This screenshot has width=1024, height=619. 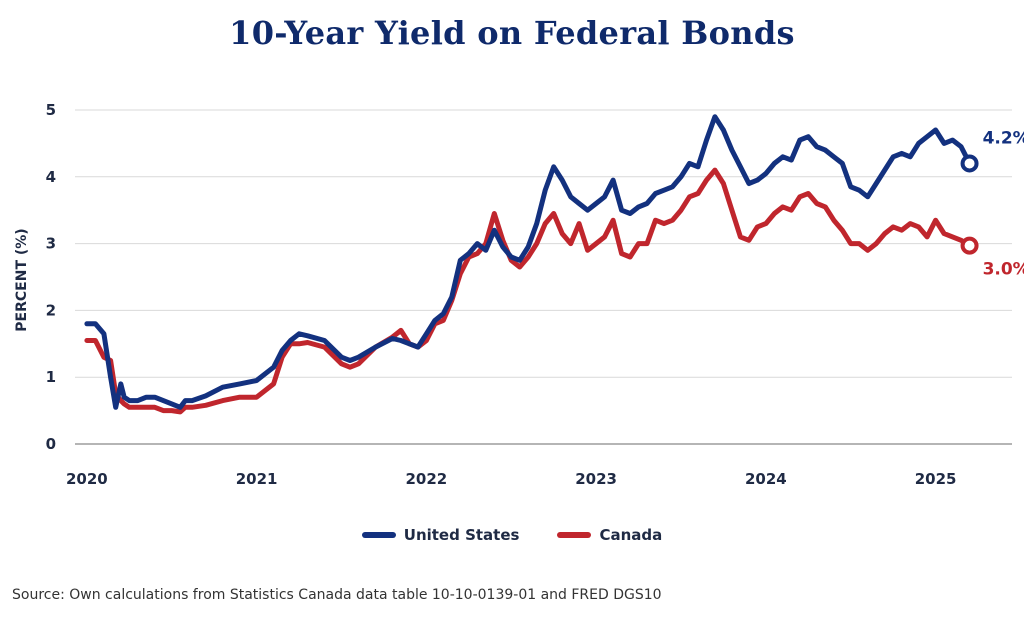 What do you see at coordinates (631, 535) in the screenshot?
I see `legend-label-canada: Canada` at bounding box center [631, 535].